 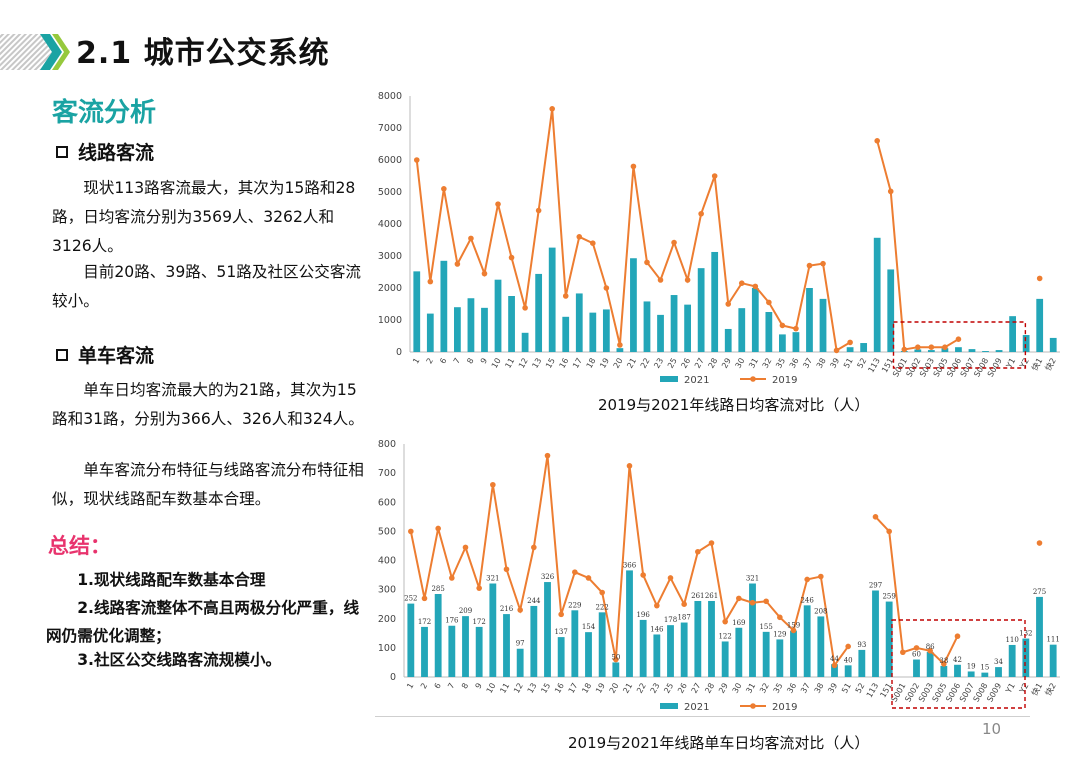 What do you see at coordinates (504, 688) in the screenshot?
I see `x-tick-label: 11` at bounding box center [504, 688].